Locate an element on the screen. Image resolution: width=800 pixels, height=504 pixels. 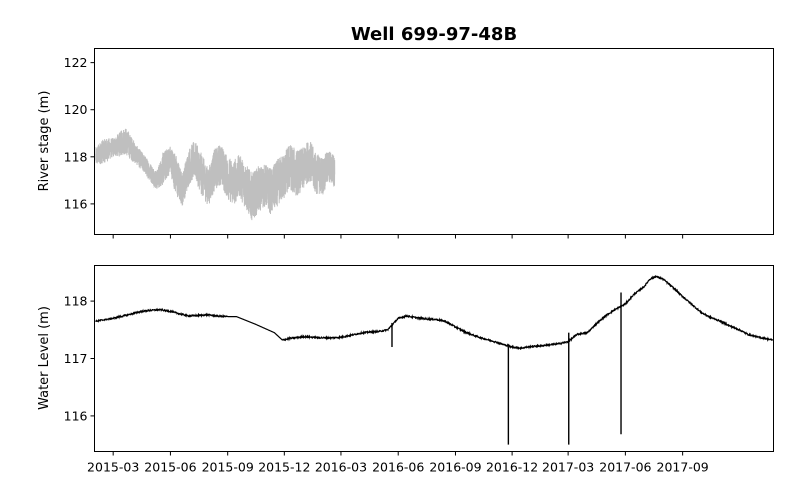
x-tick-label: 2017-03 is located at coordinates (568, 467).